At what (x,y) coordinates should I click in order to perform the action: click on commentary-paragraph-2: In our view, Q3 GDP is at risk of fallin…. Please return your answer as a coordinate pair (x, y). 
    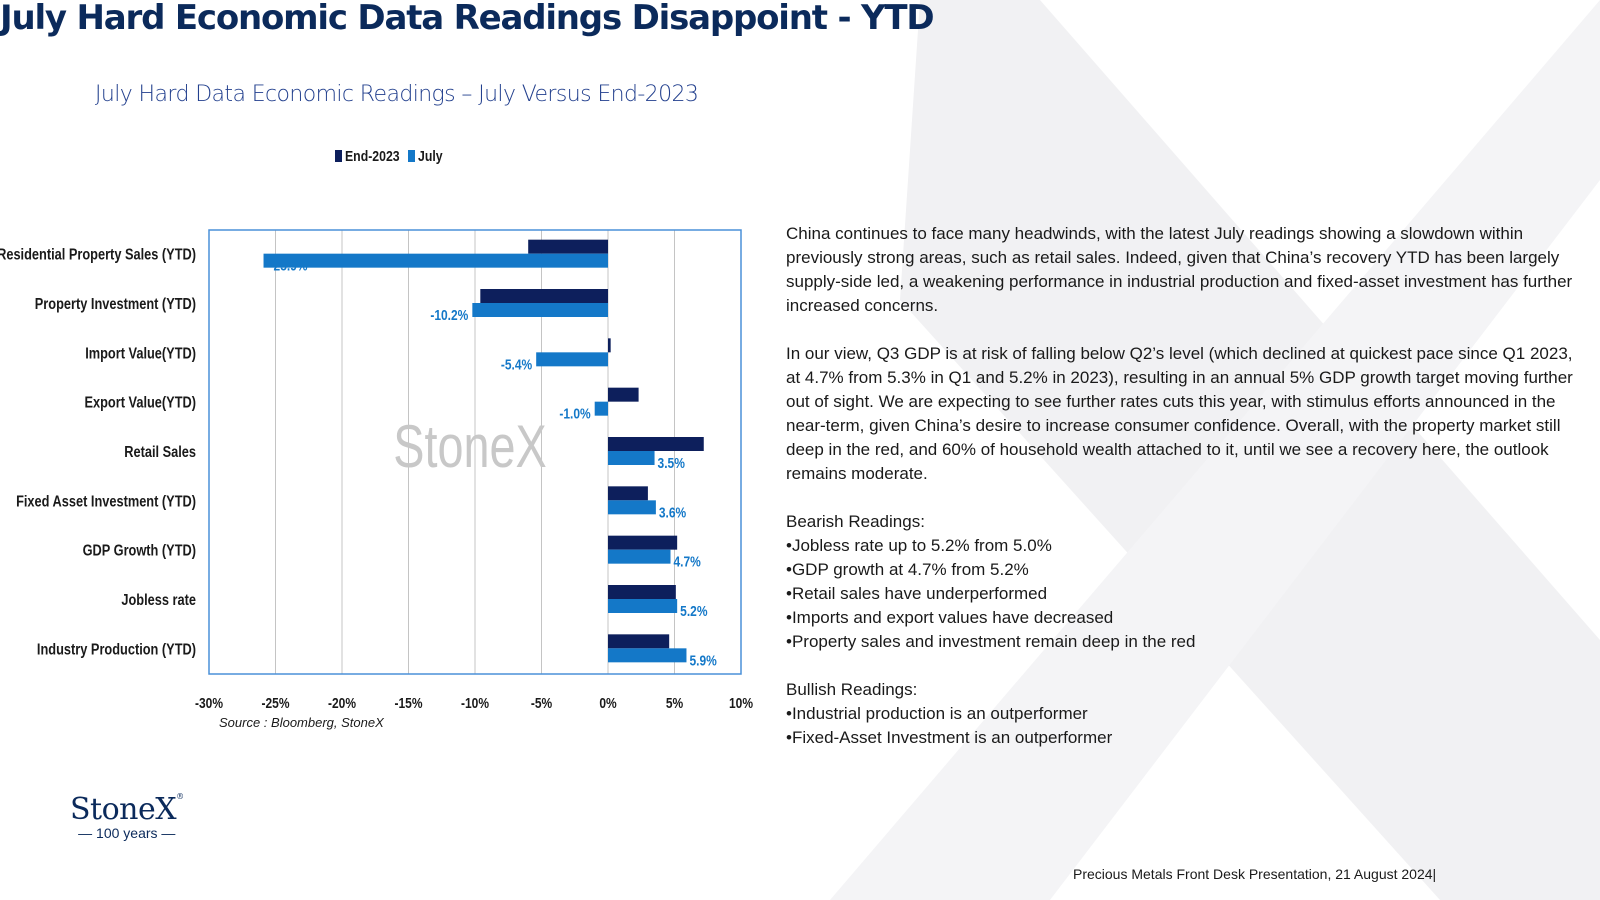
    Looking at the image, I should click on (1179, 413).